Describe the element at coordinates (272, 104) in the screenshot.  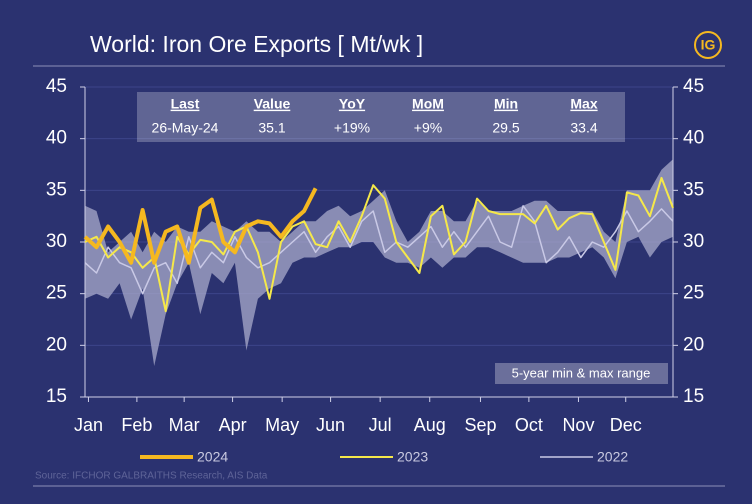
I see `summary-header: Value` at that location.